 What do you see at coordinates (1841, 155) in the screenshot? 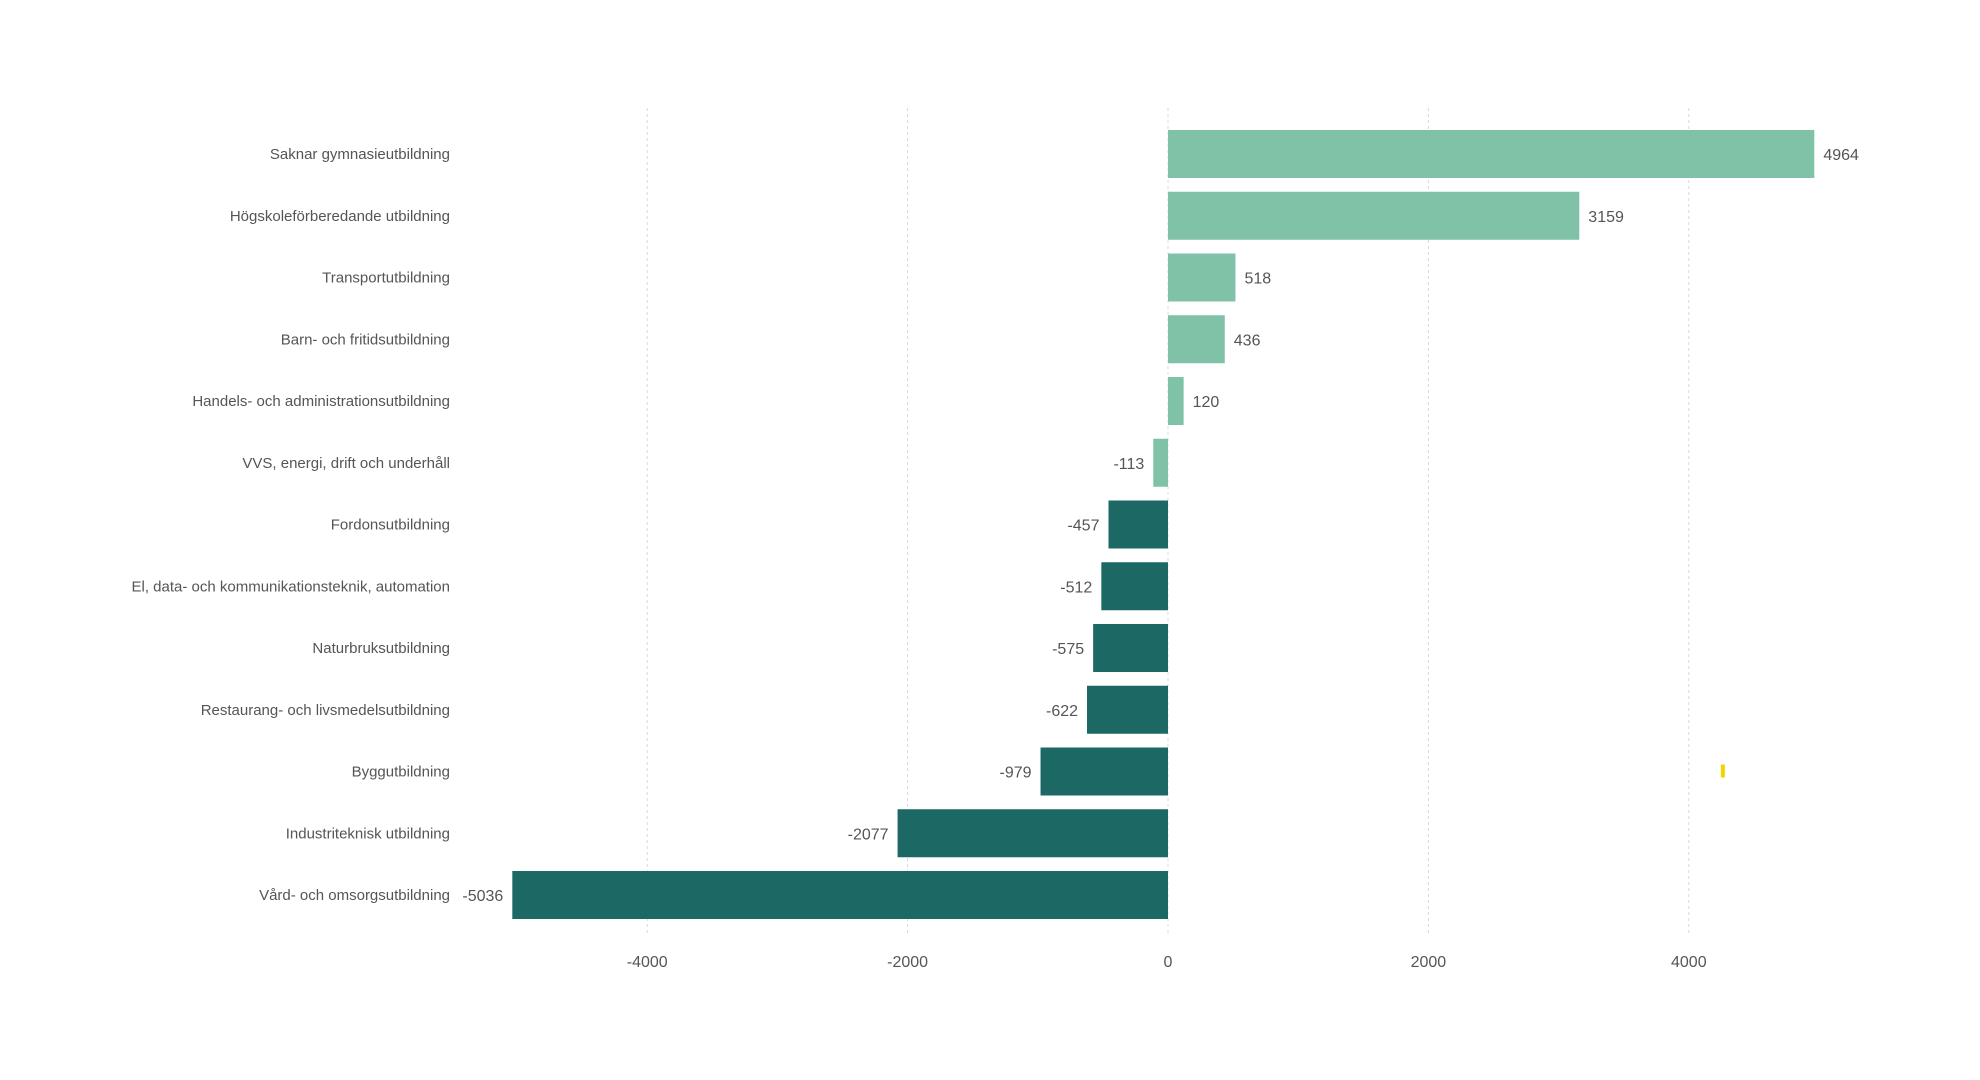
I see `value-label: 4964` at bounding box center [1841, 155].